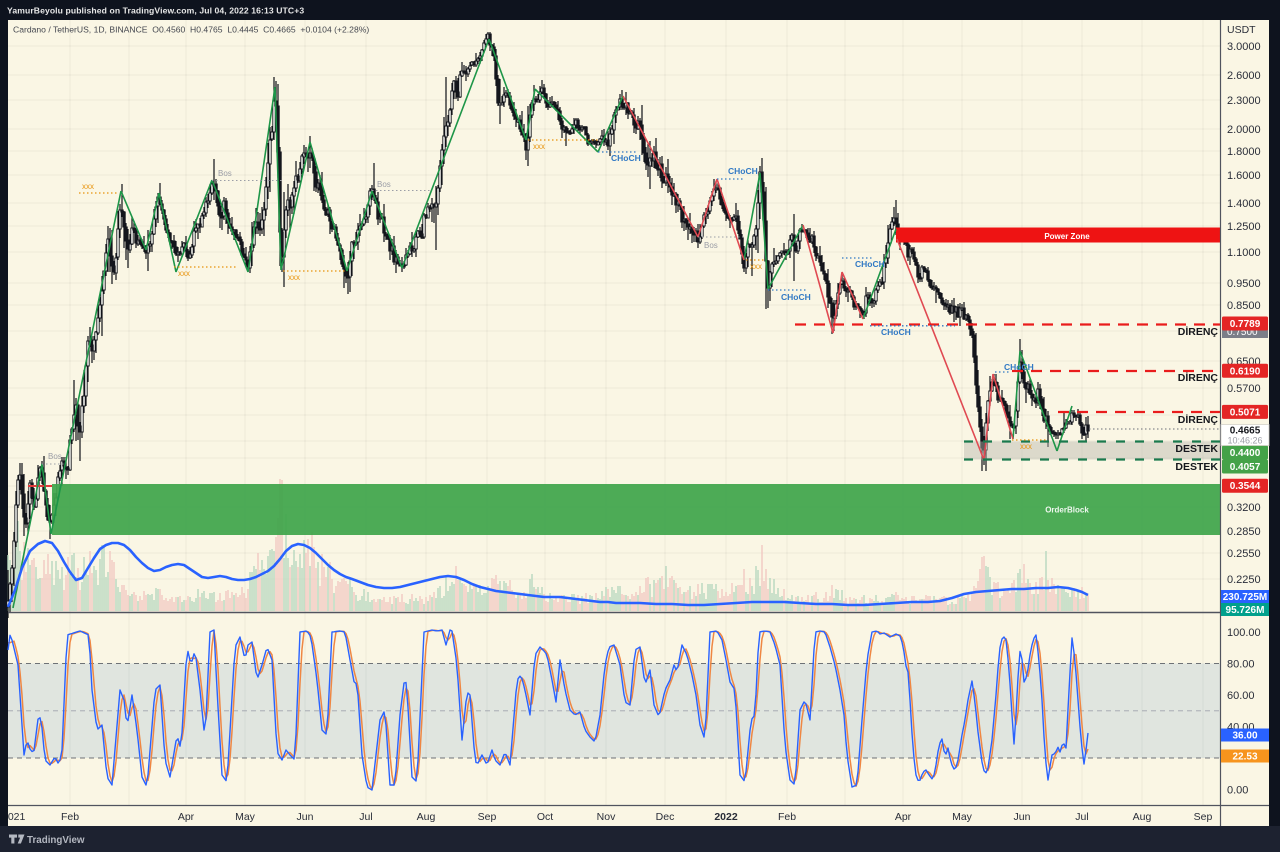  Describe the element at coordinates (1241, 665) in the screenshot. I see `svg-text: 80.00` at that location.